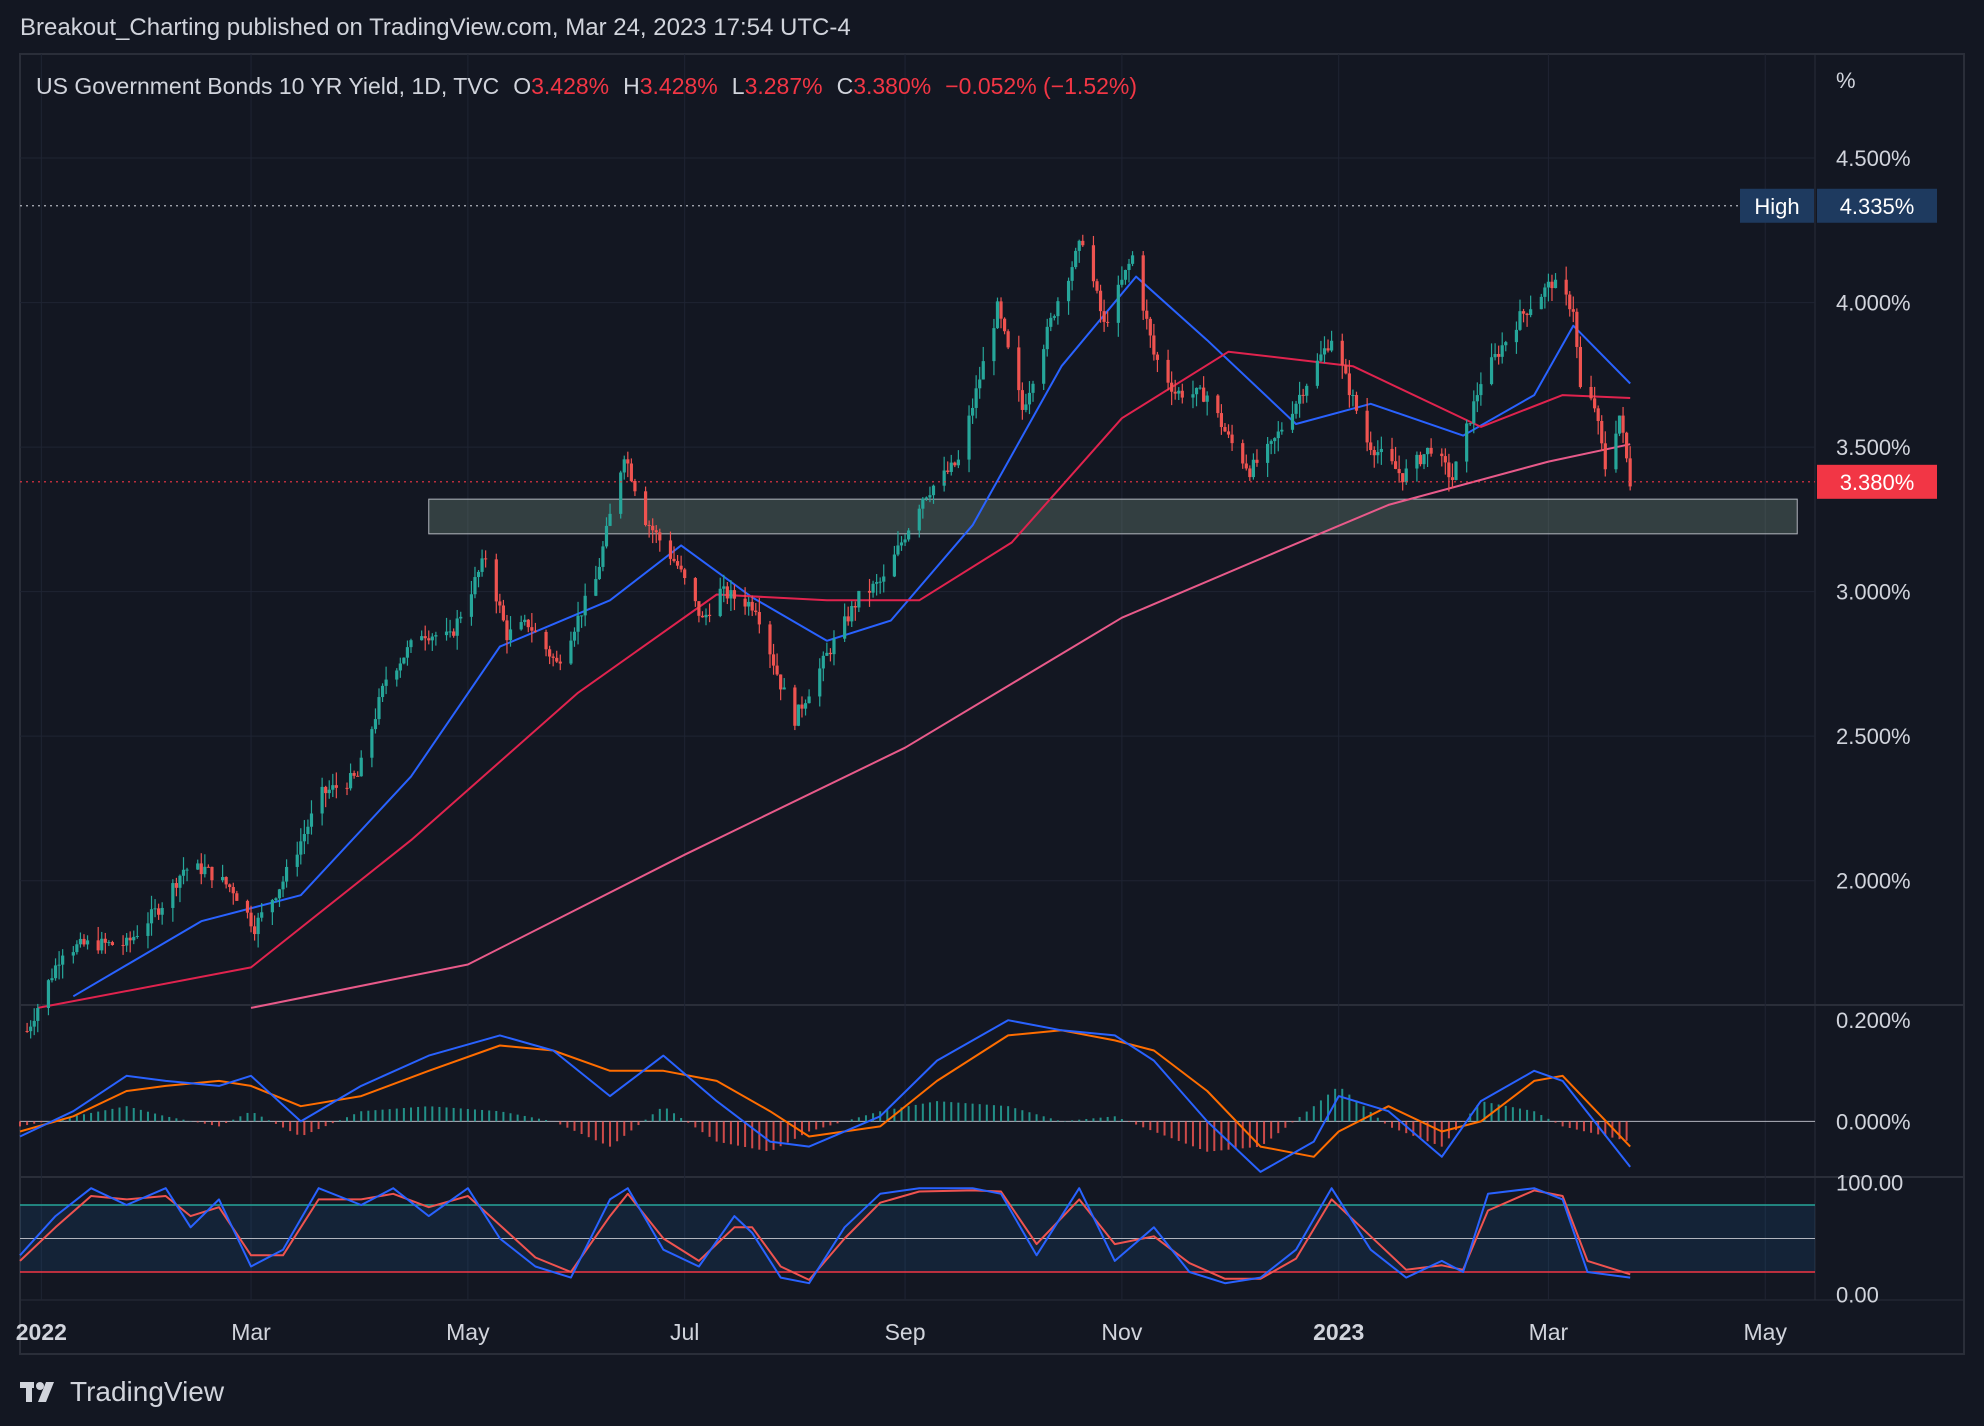 This screenshot has width=1984, height=1426. I want to click on y-tick-label: 3.500%, so click(1873, 447).